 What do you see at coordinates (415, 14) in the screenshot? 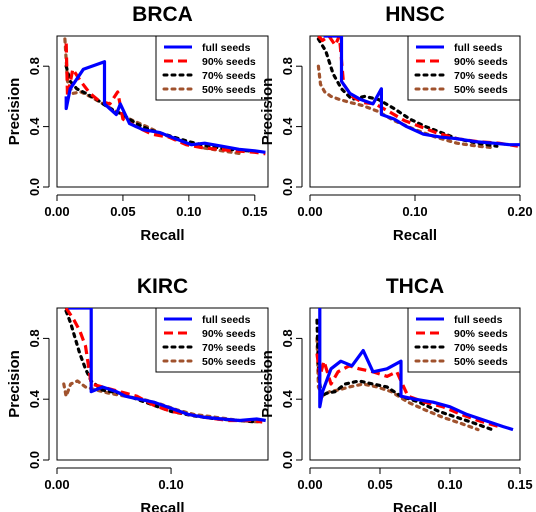
I see `panel-title: HNSC` at bounding box center [415, 14].